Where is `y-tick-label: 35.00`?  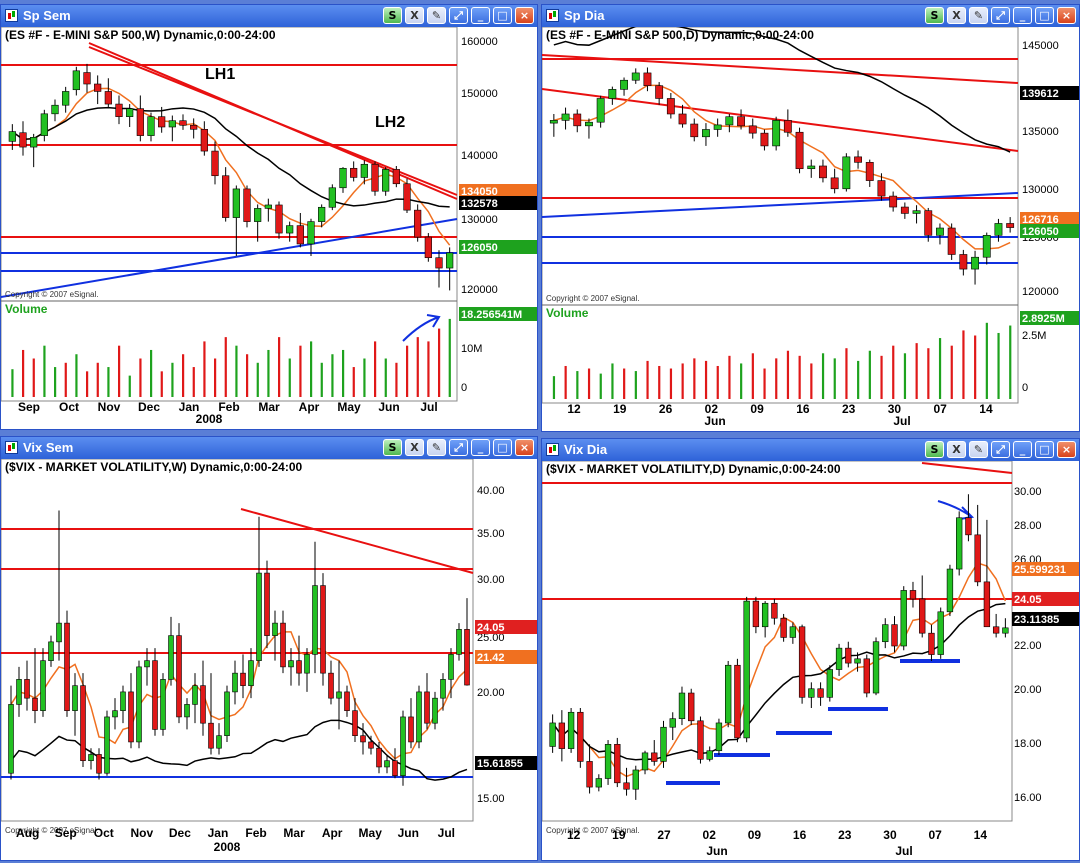 y-tick-label: 35.00 is located at coordinates (491, 534).